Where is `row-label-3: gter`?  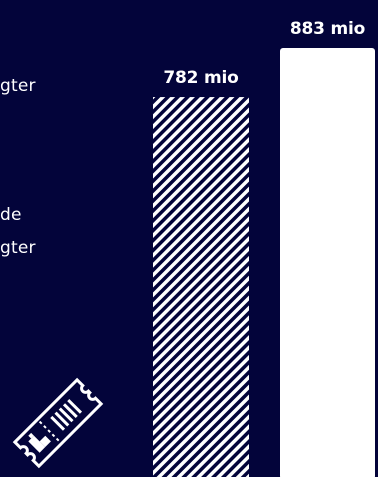
row-label-3: gter is located at coordinates (18, 248).